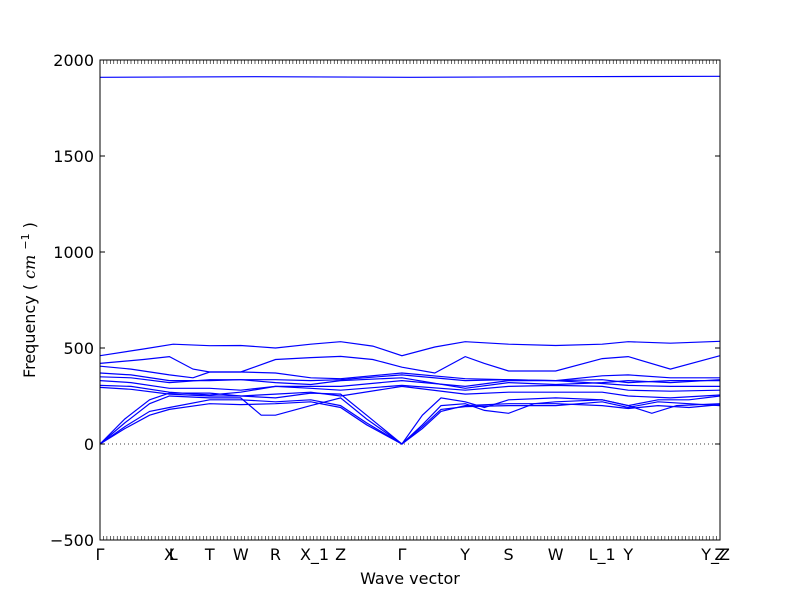  Describe the element at coordinates (73, 156) in the screenshot. I see `y-tick-label: 1500` at that location.